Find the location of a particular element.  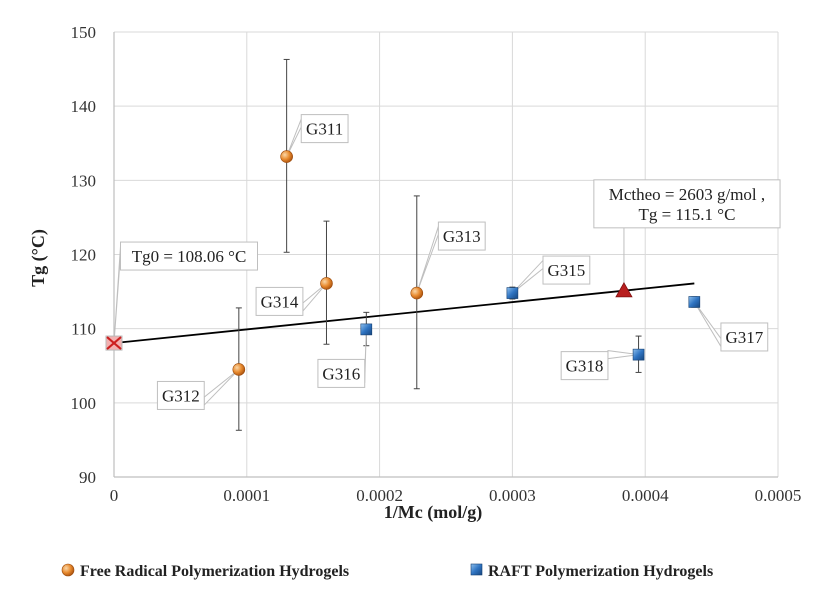

callout-label: G315 is located at coordinates (567, 270).